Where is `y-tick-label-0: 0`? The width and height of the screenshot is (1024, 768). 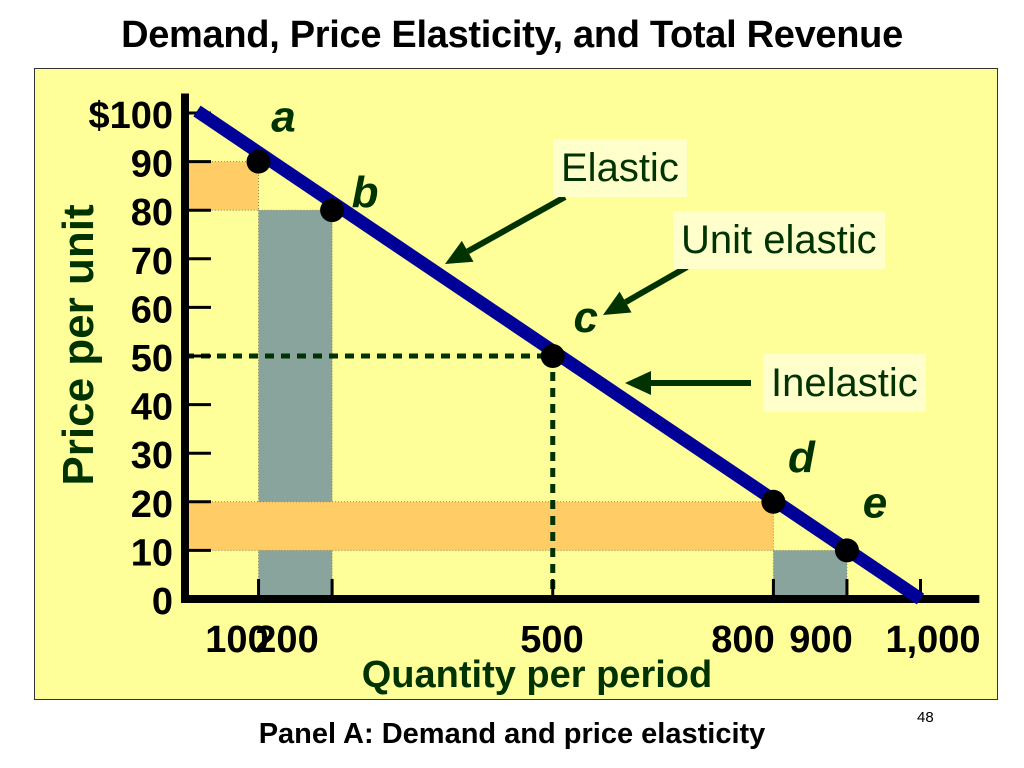
y-tick-label-0: 0 is located at coordinates (162, 602).